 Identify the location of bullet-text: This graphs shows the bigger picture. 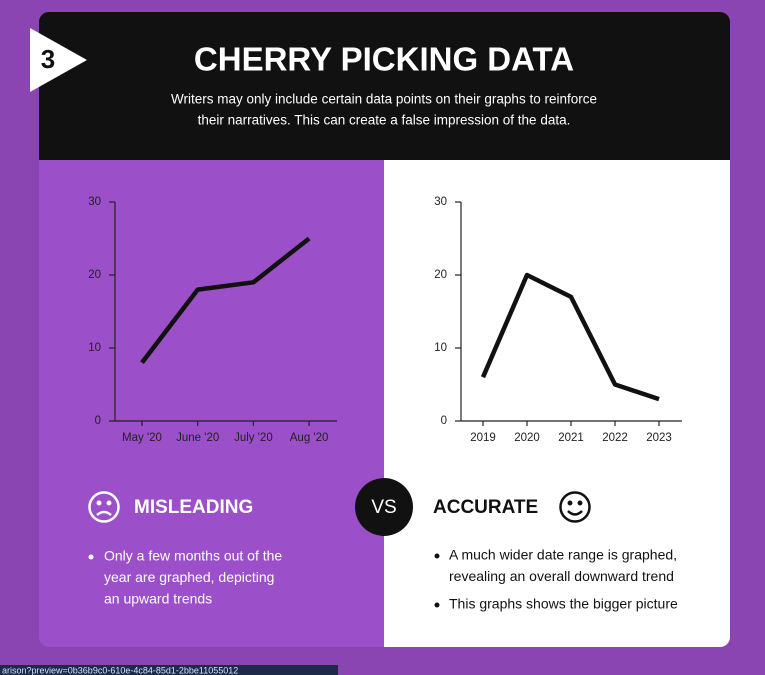
(563, 604).